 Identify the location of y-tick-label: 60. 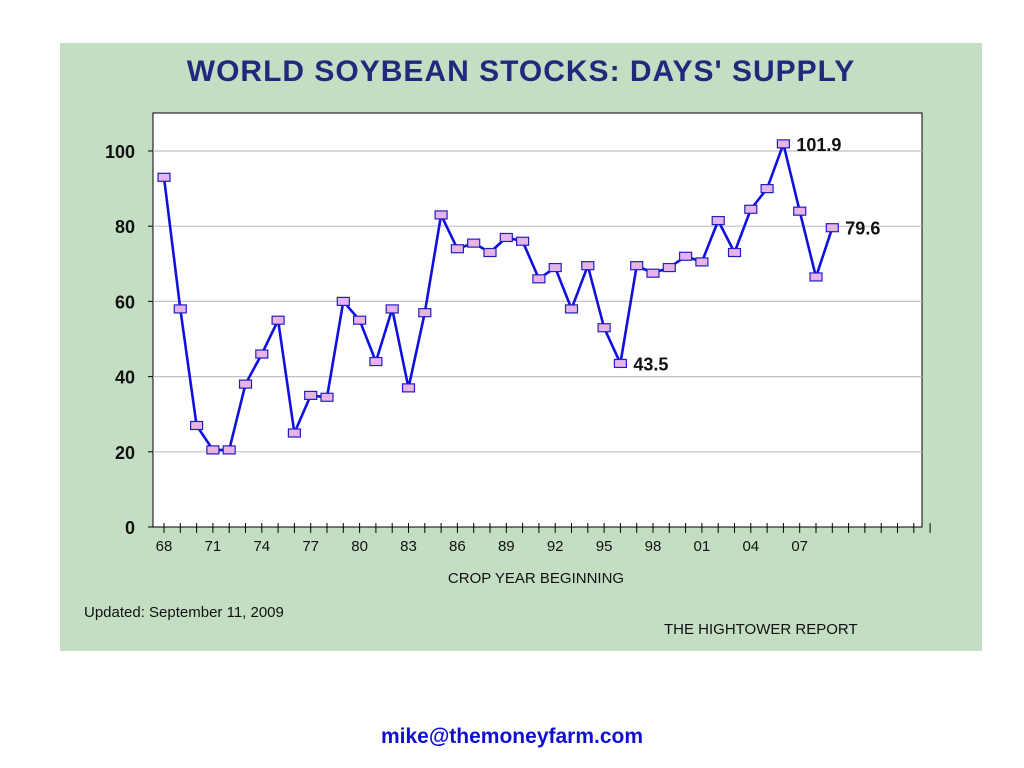
(125, 302).